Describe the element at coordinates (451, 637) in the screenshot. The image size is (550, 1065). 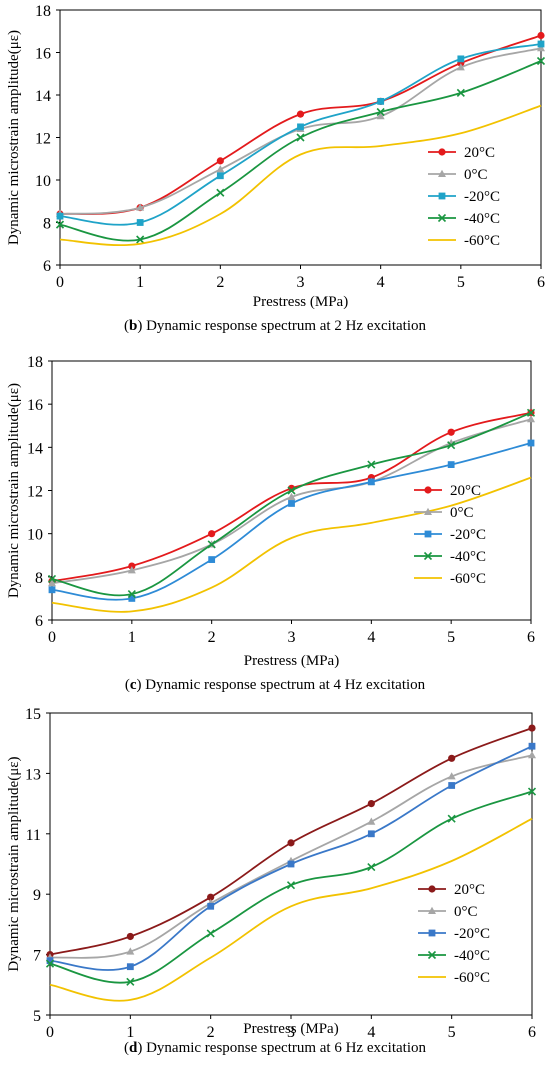
I see `x-tick-label: 5` at that location.